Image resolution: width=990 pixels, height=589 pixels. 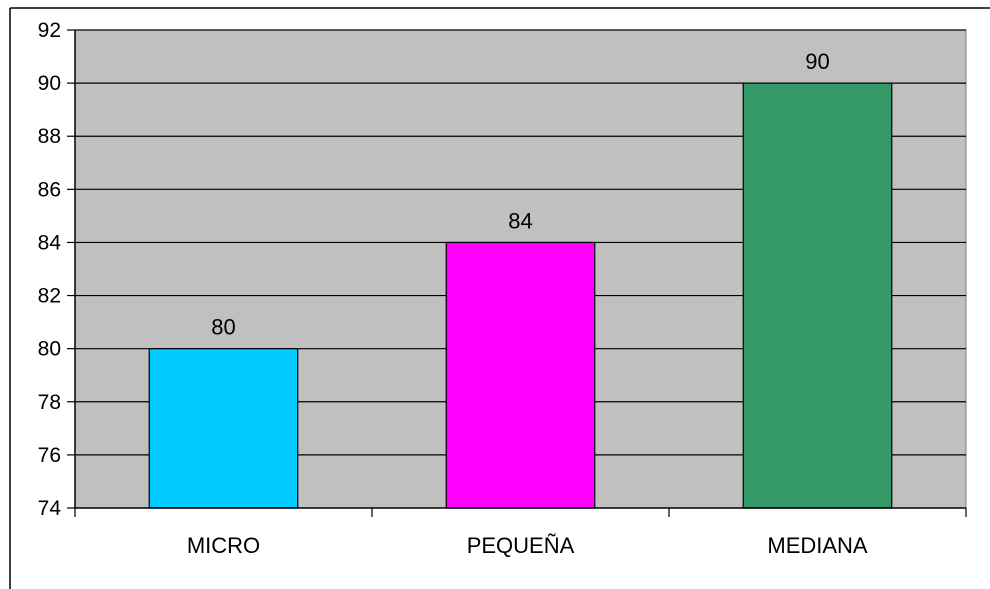 What do you see at coordinates (520, 375) in the screenshot?
I see `bar-pequeña` at bounding box center [520, 375].